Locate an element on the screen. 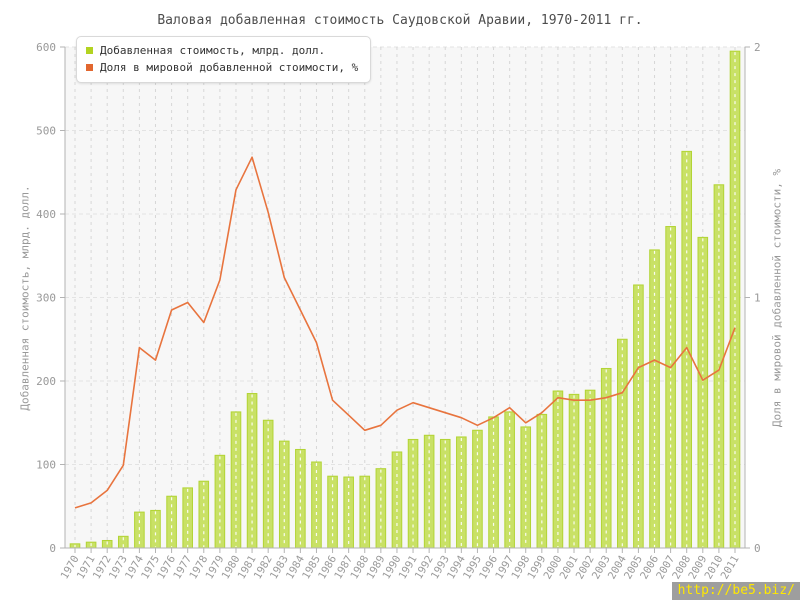 The width and height of the screenshot is (800, 600). right-axis-title: Доля в мировой добавленной стоимости, % is located at coordinates (777, 298).